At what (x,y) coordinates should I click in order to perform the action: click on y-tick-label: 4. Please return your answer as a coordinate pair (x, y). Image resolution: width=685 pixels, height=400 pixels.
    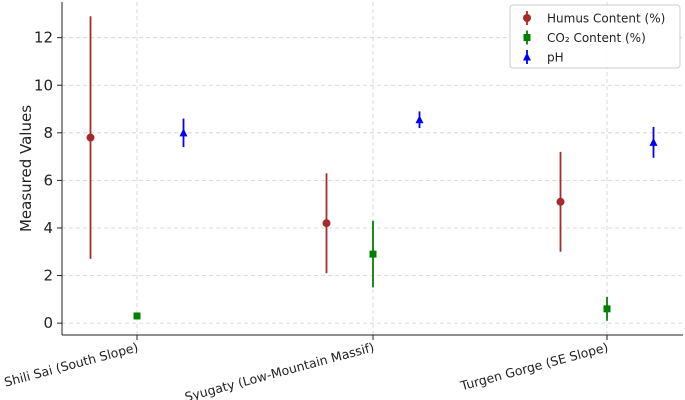
    Looking at the image, I should click on (48, 228).